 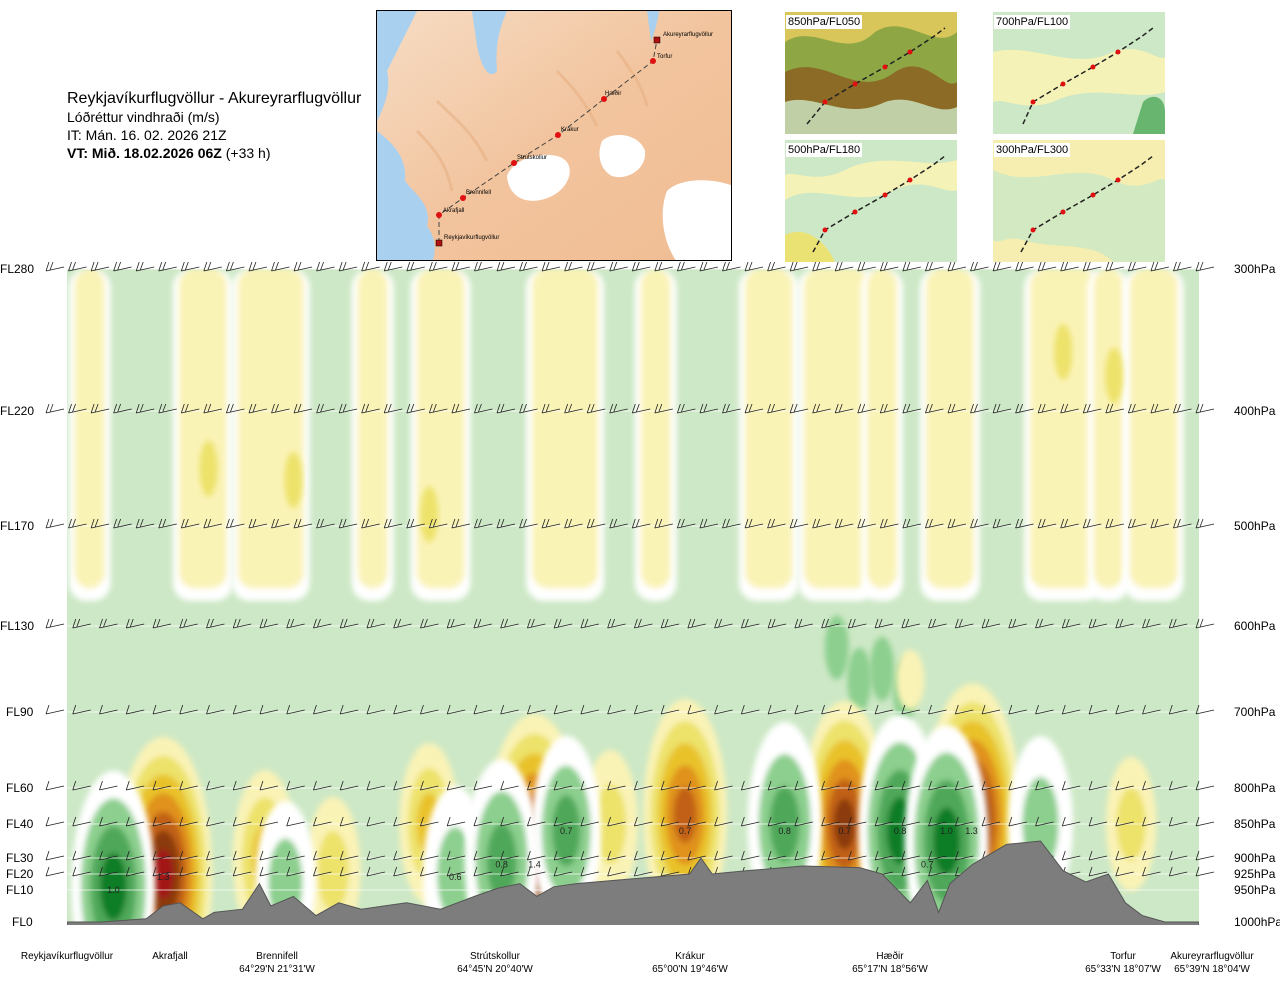 I want to click on map-sea-west, so click(x=406, y=195).